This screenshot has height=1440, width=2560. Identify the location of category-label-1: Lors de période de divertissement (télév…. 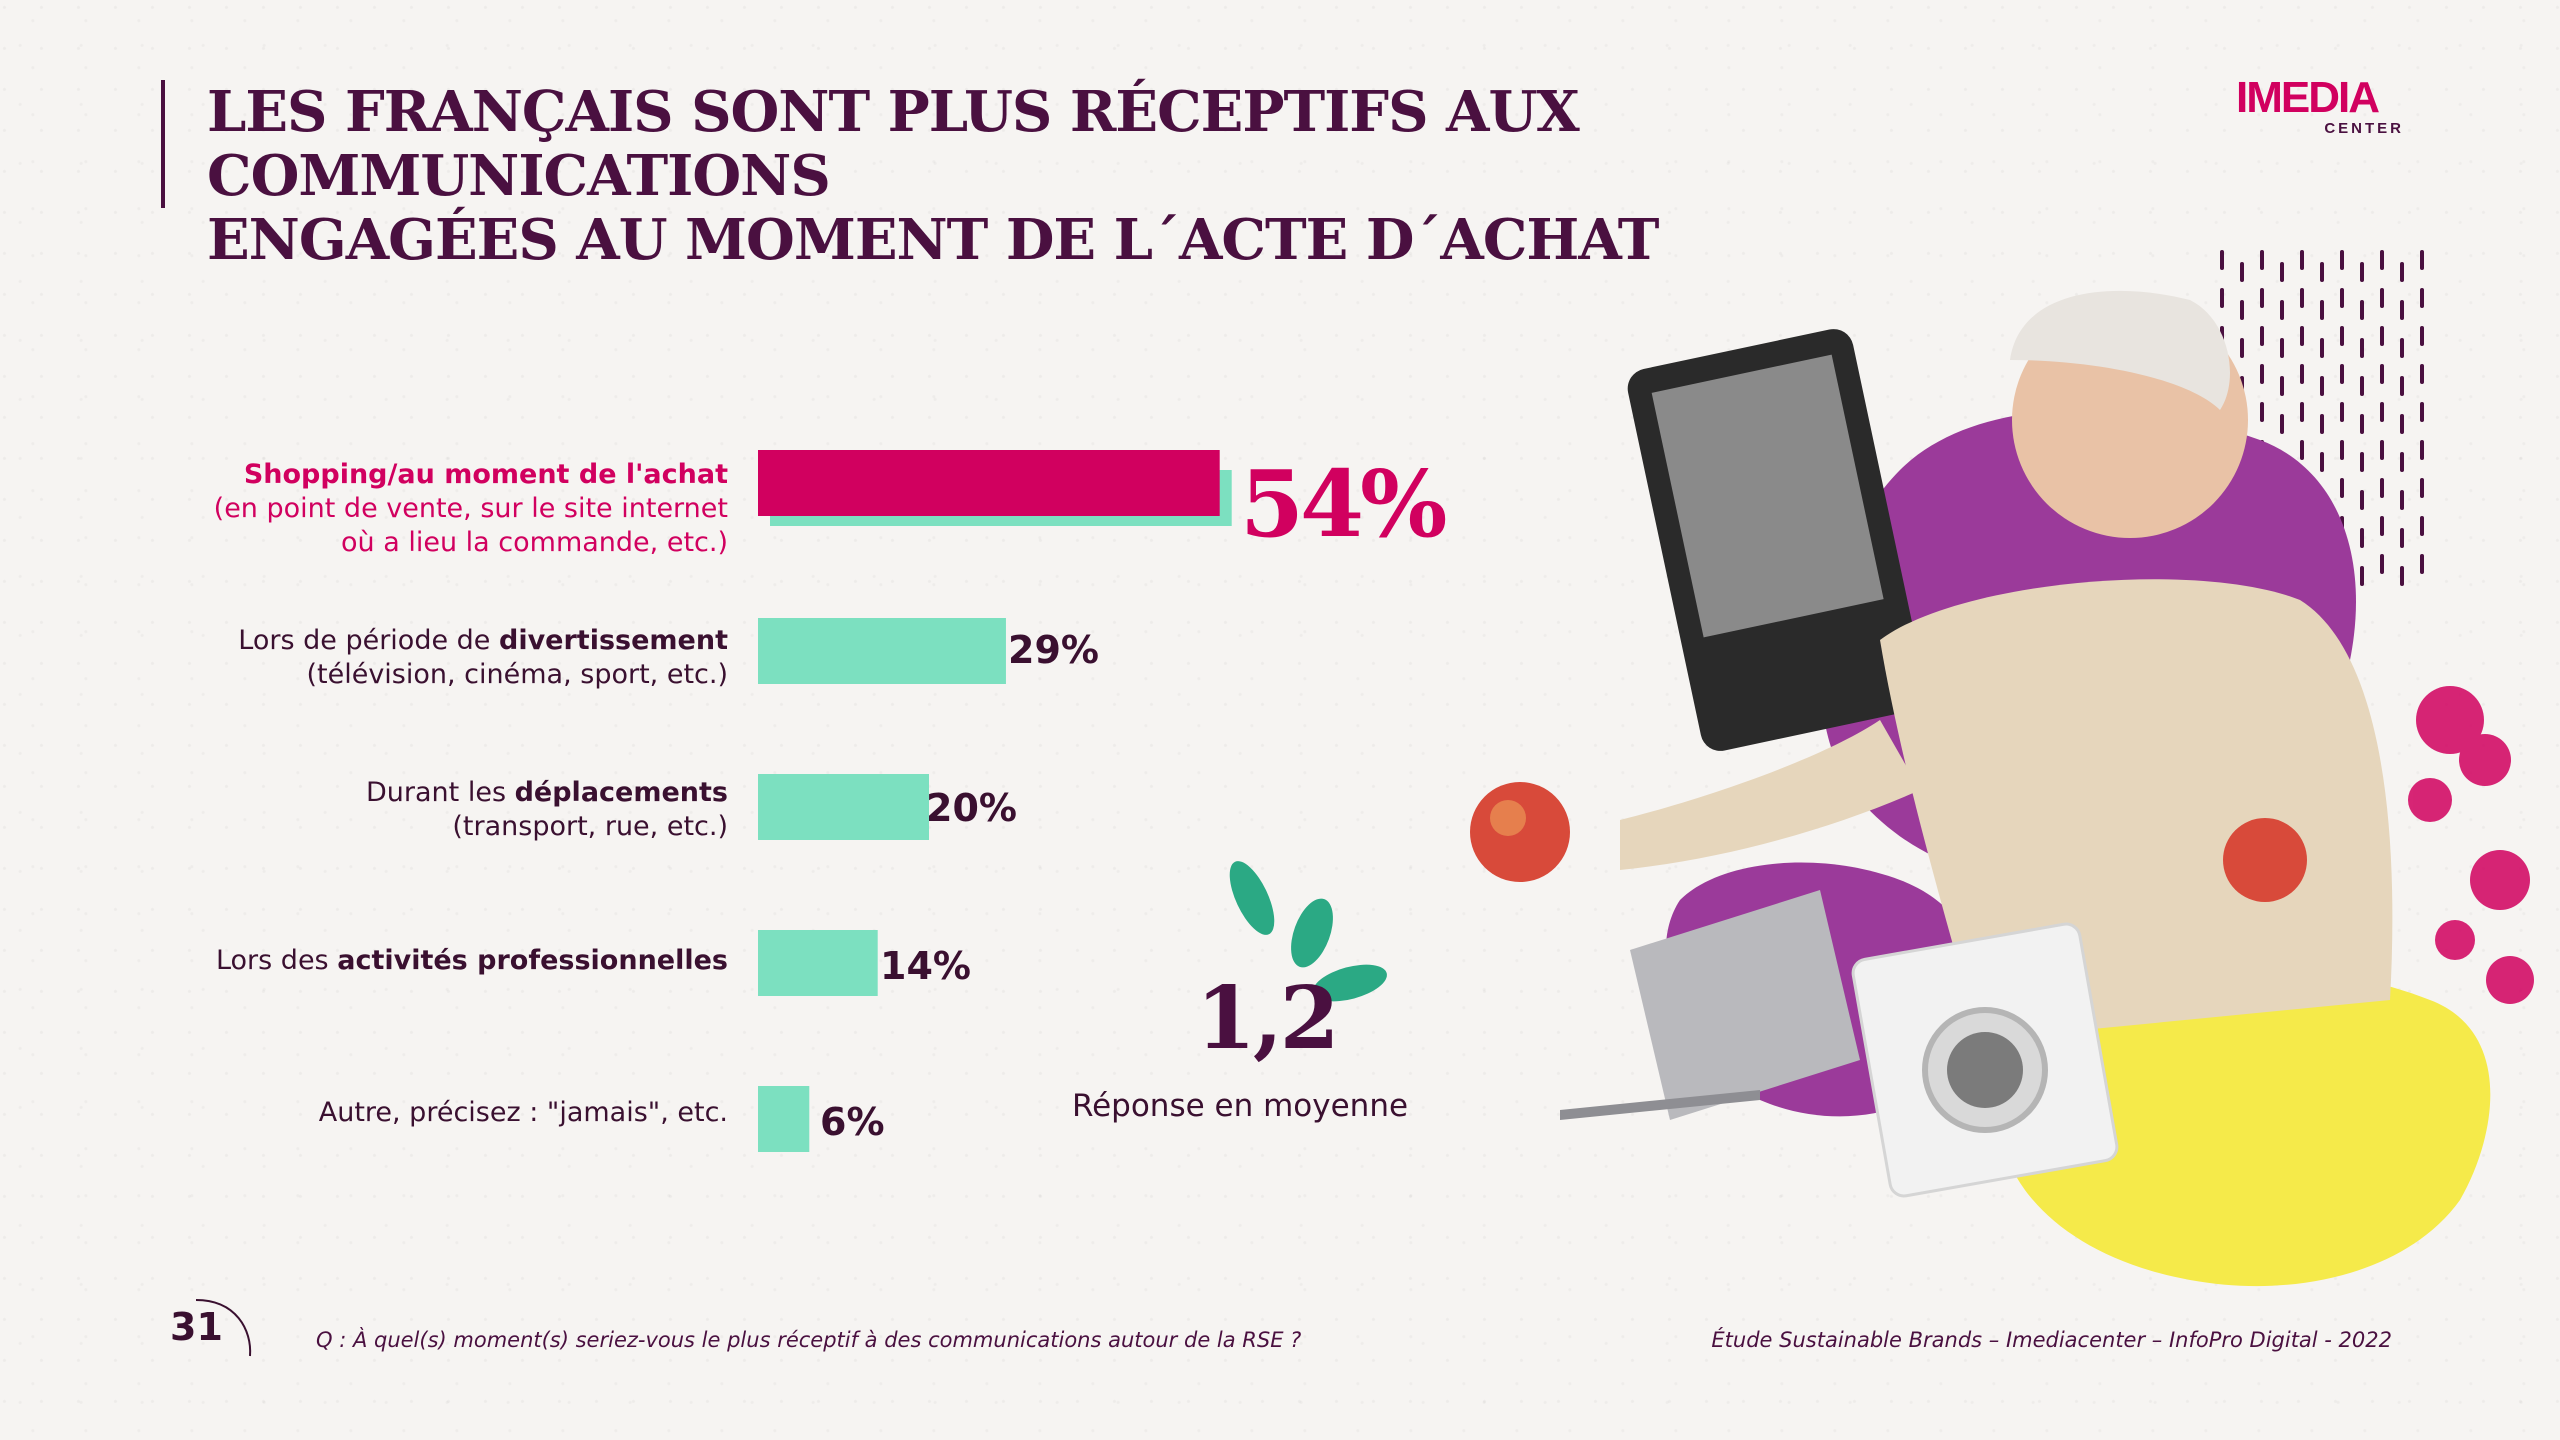
(444, 658).